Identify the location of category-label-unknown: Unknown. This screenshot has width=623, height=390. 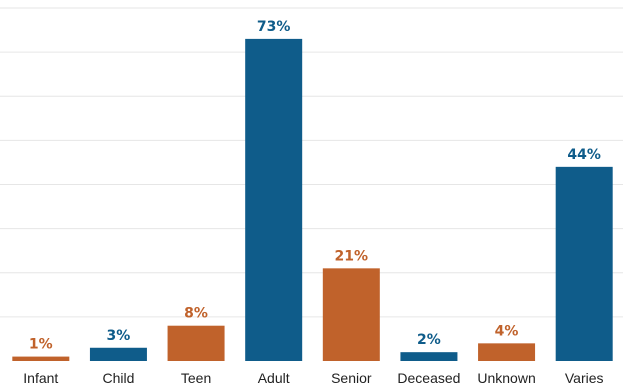
(506, 378).